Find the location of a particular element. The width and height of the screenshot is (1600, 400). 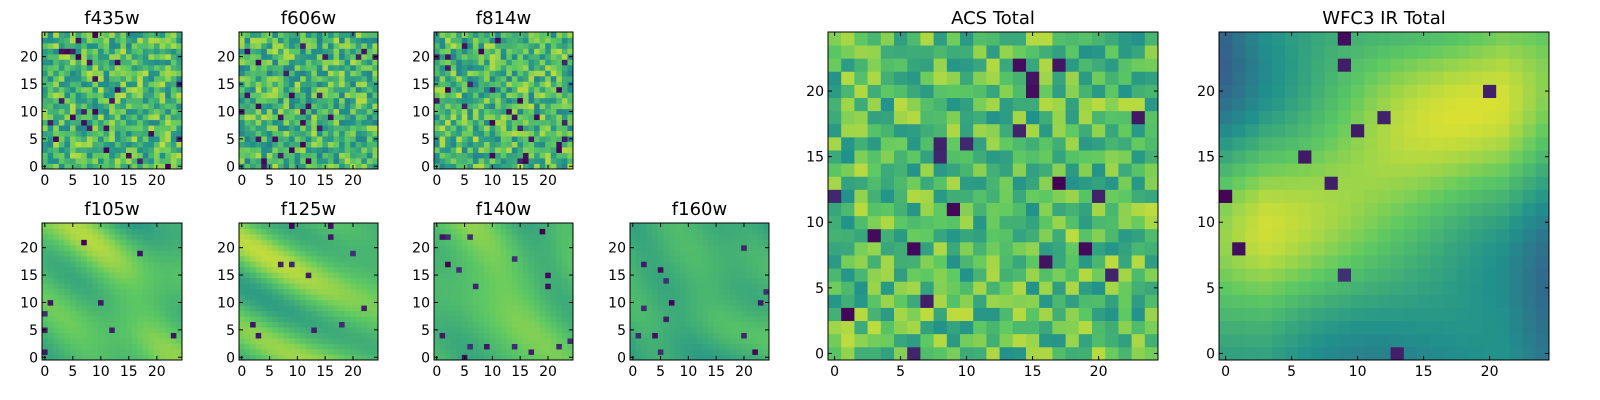

axes-frame-f105w is located at coordinates (112, 291).